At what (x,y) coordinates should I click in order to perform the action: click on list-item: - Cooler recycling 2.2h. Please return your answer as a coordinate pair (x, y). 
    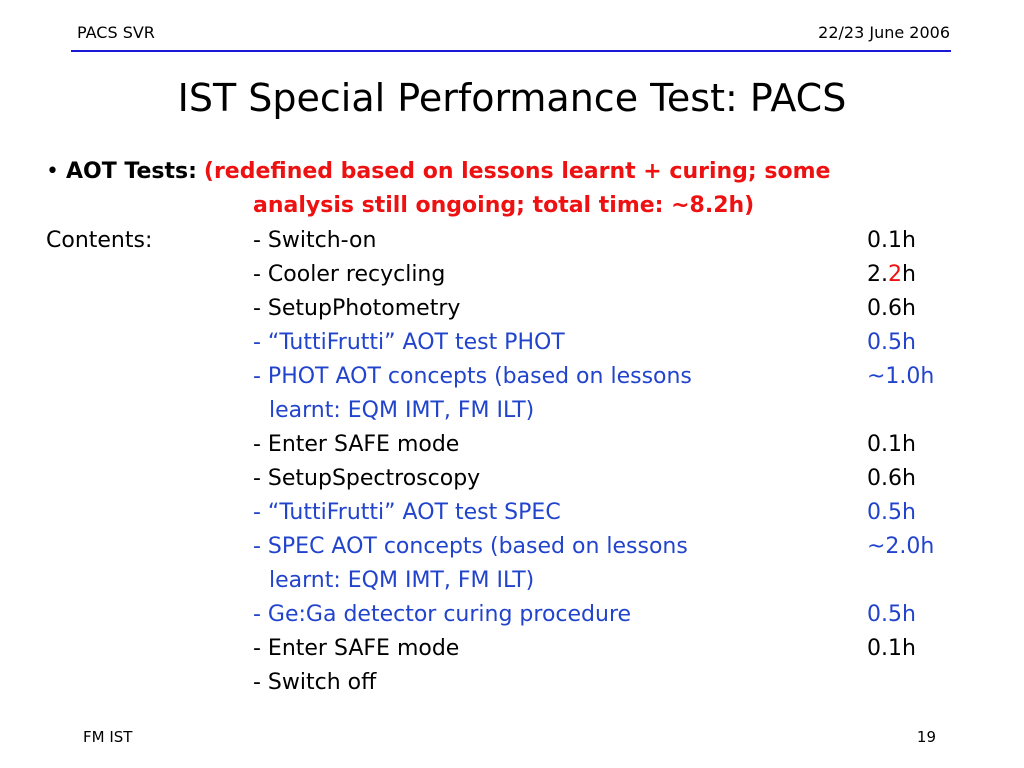
    Looking at the image, I should click on (603, 275).